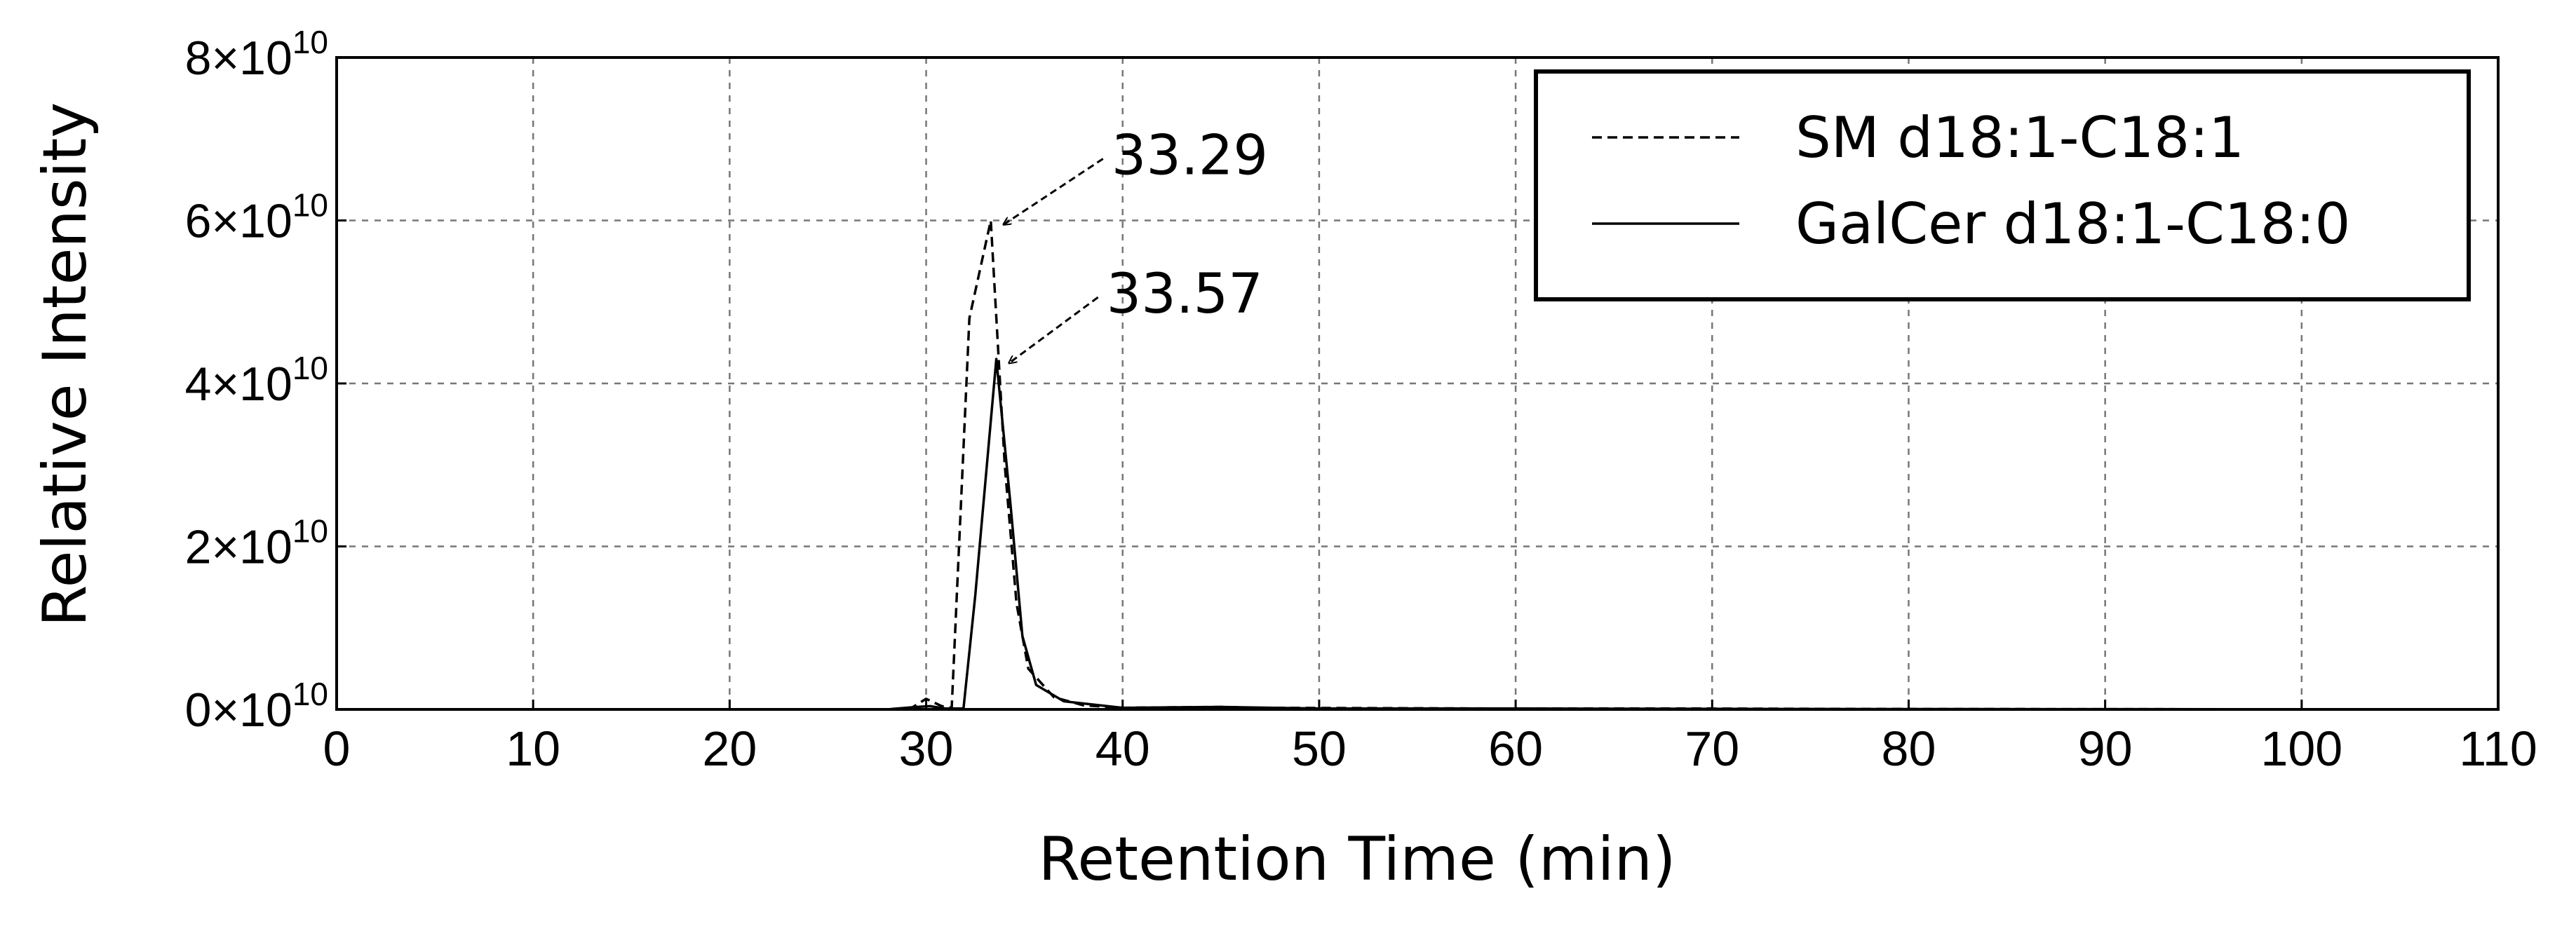 The image size is (2576, 926). What do you see at coordinates (1190, 156) in the screenshot?
I see `annotation-label: 33.29` at bounding box center [1190, 156].